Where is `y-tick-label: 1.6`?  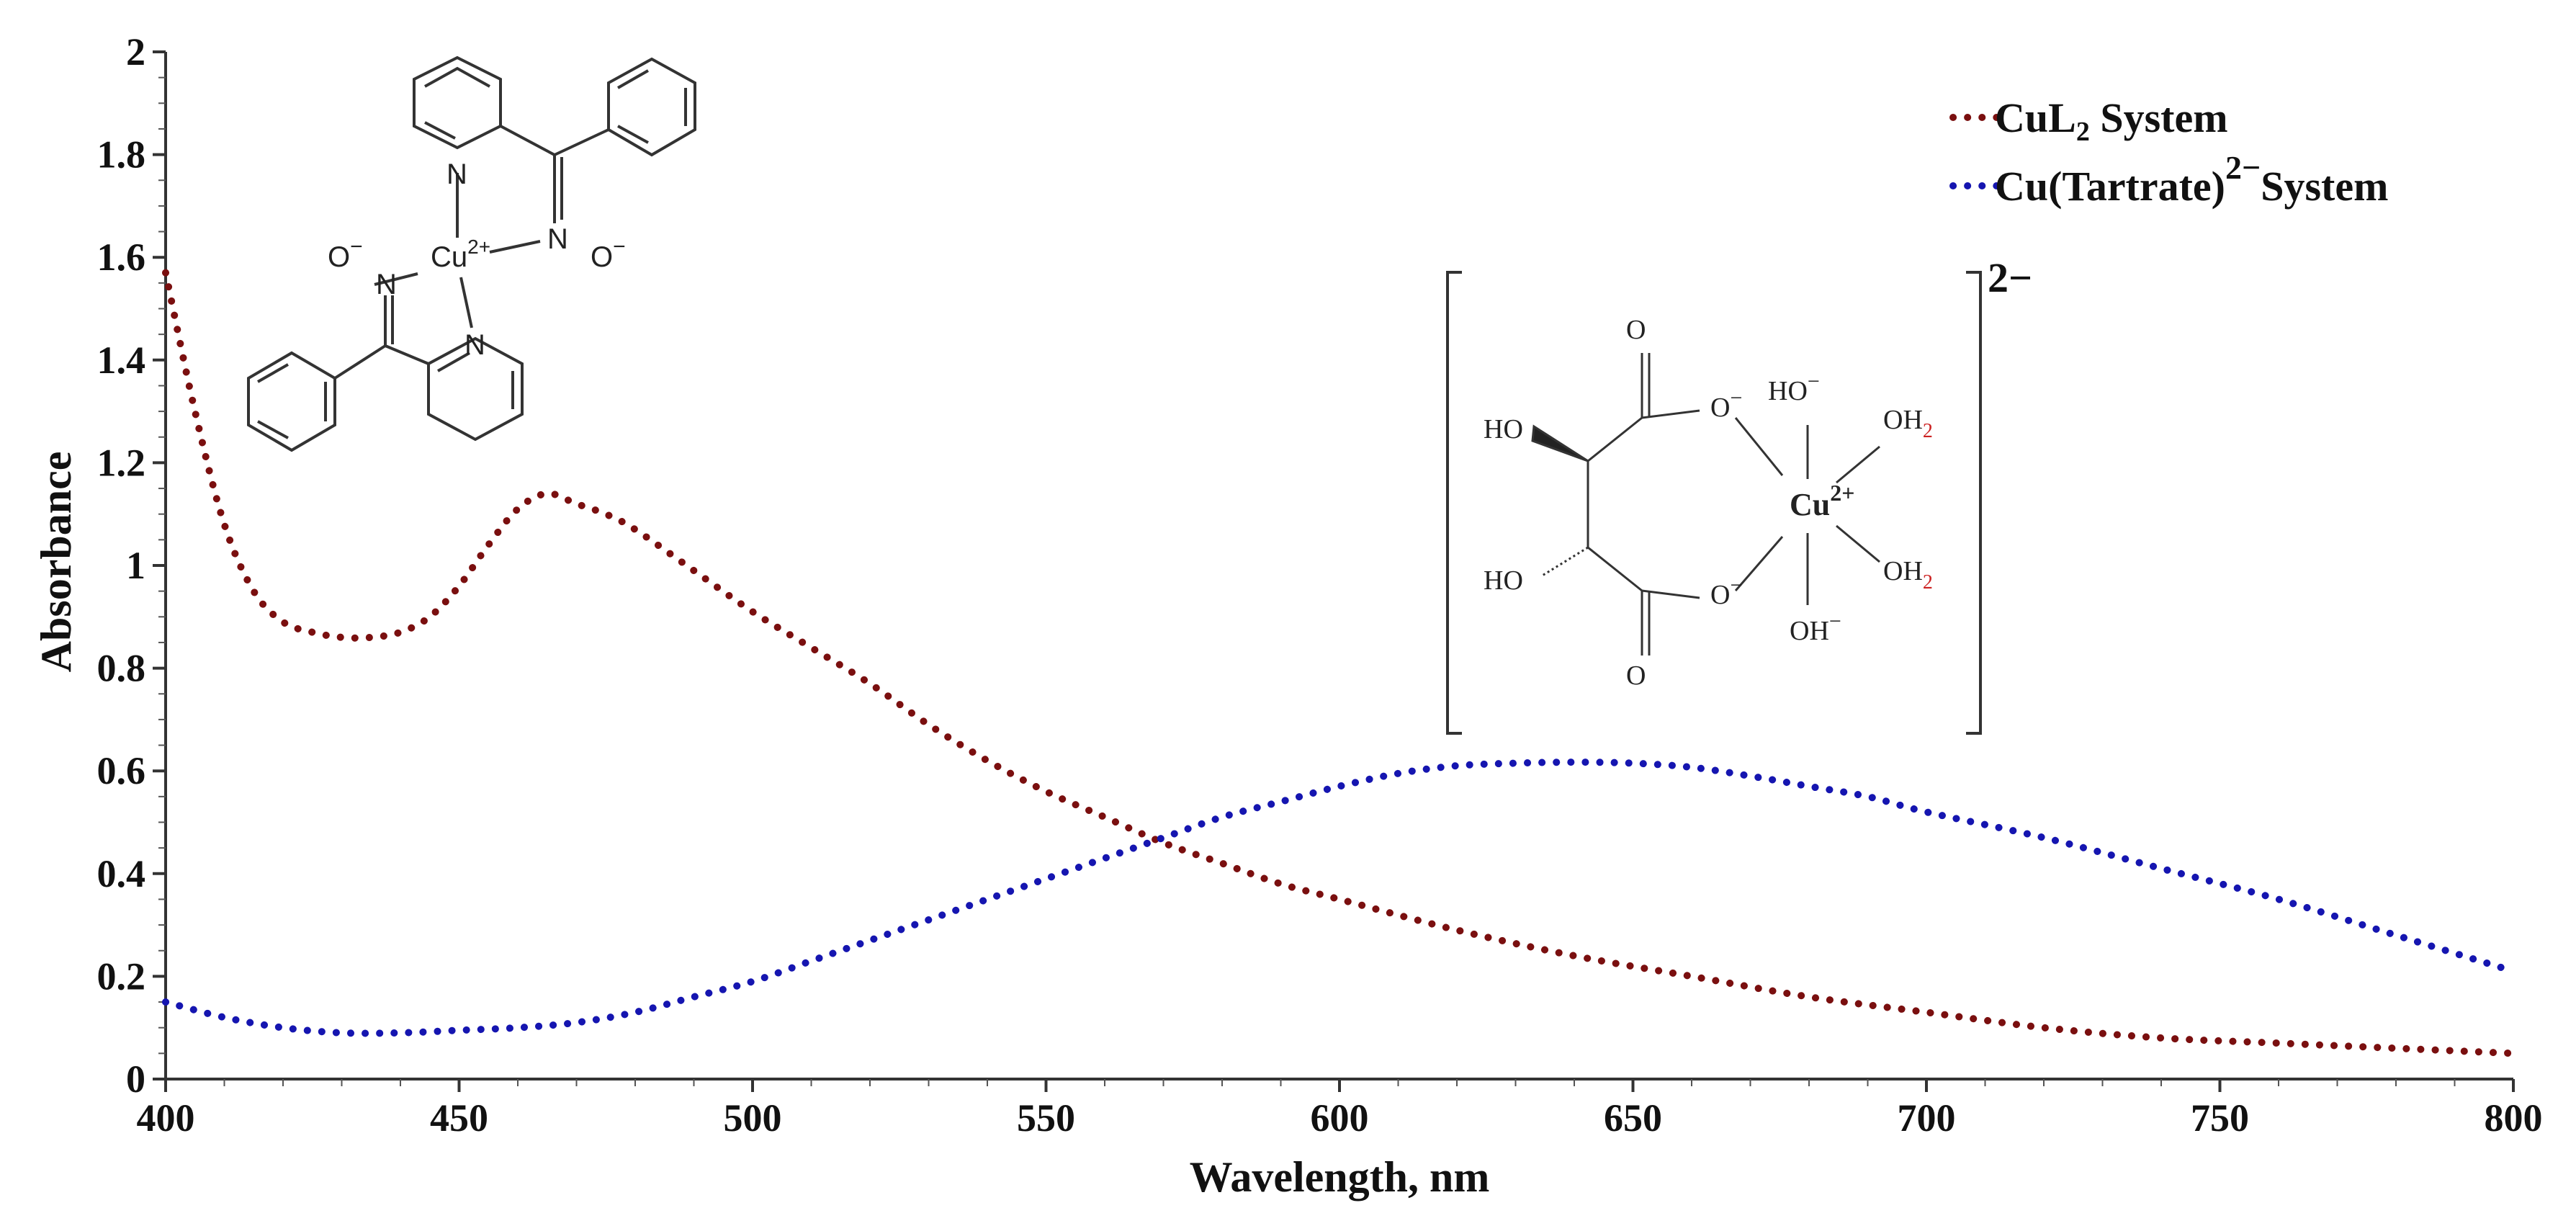 y-tick-label: 1.6 is located at coordinates (121, 258).